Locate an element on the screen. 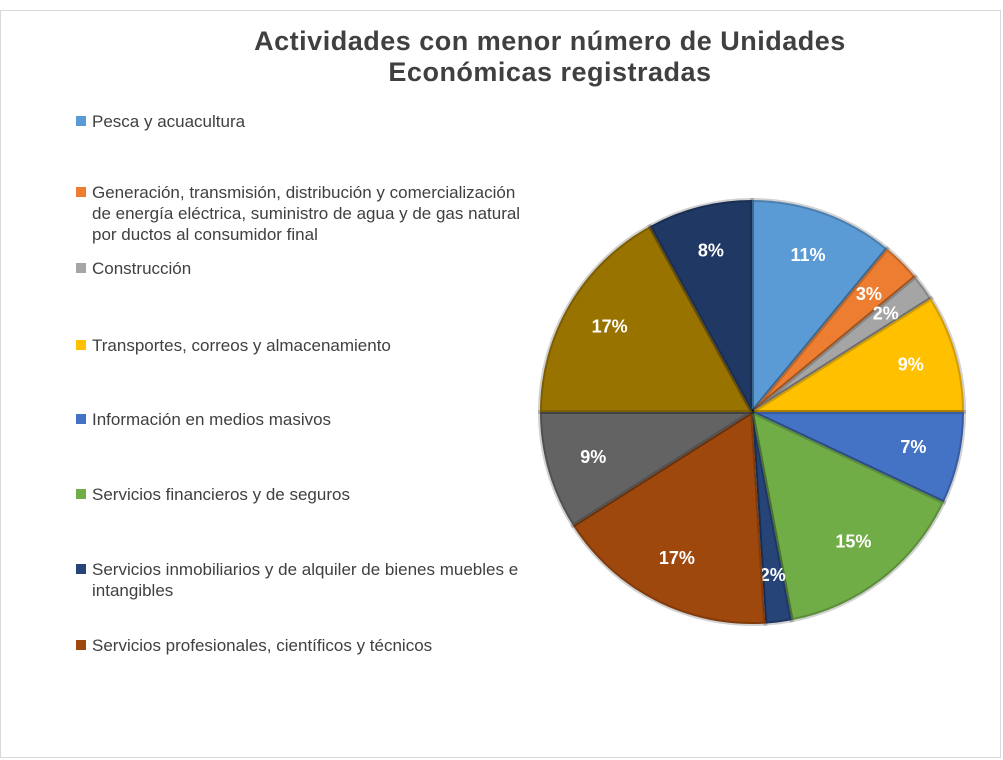  data-label: 7% is located at coordinates (913, 447).